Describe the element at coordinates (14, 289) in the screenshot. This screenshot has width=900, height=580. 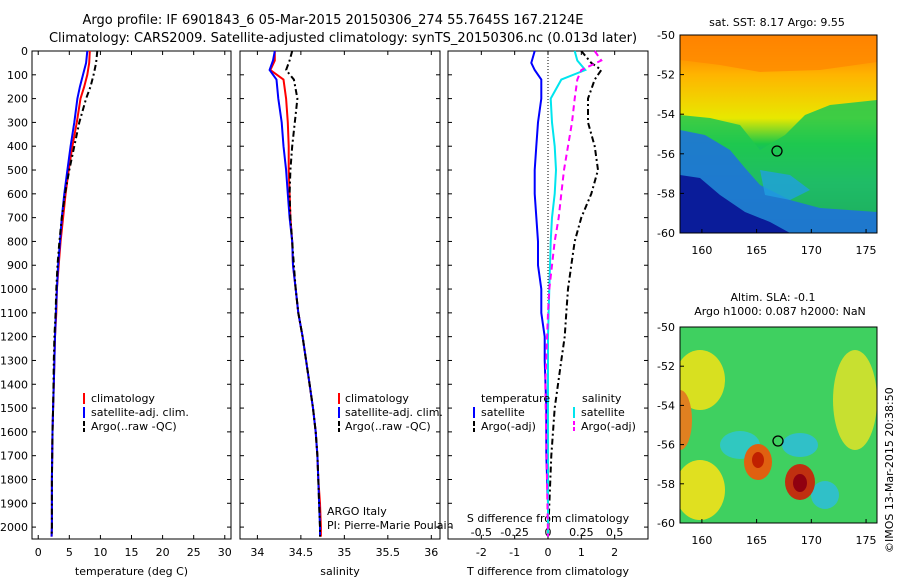
I see `y-tick-label: 1000` at that location.